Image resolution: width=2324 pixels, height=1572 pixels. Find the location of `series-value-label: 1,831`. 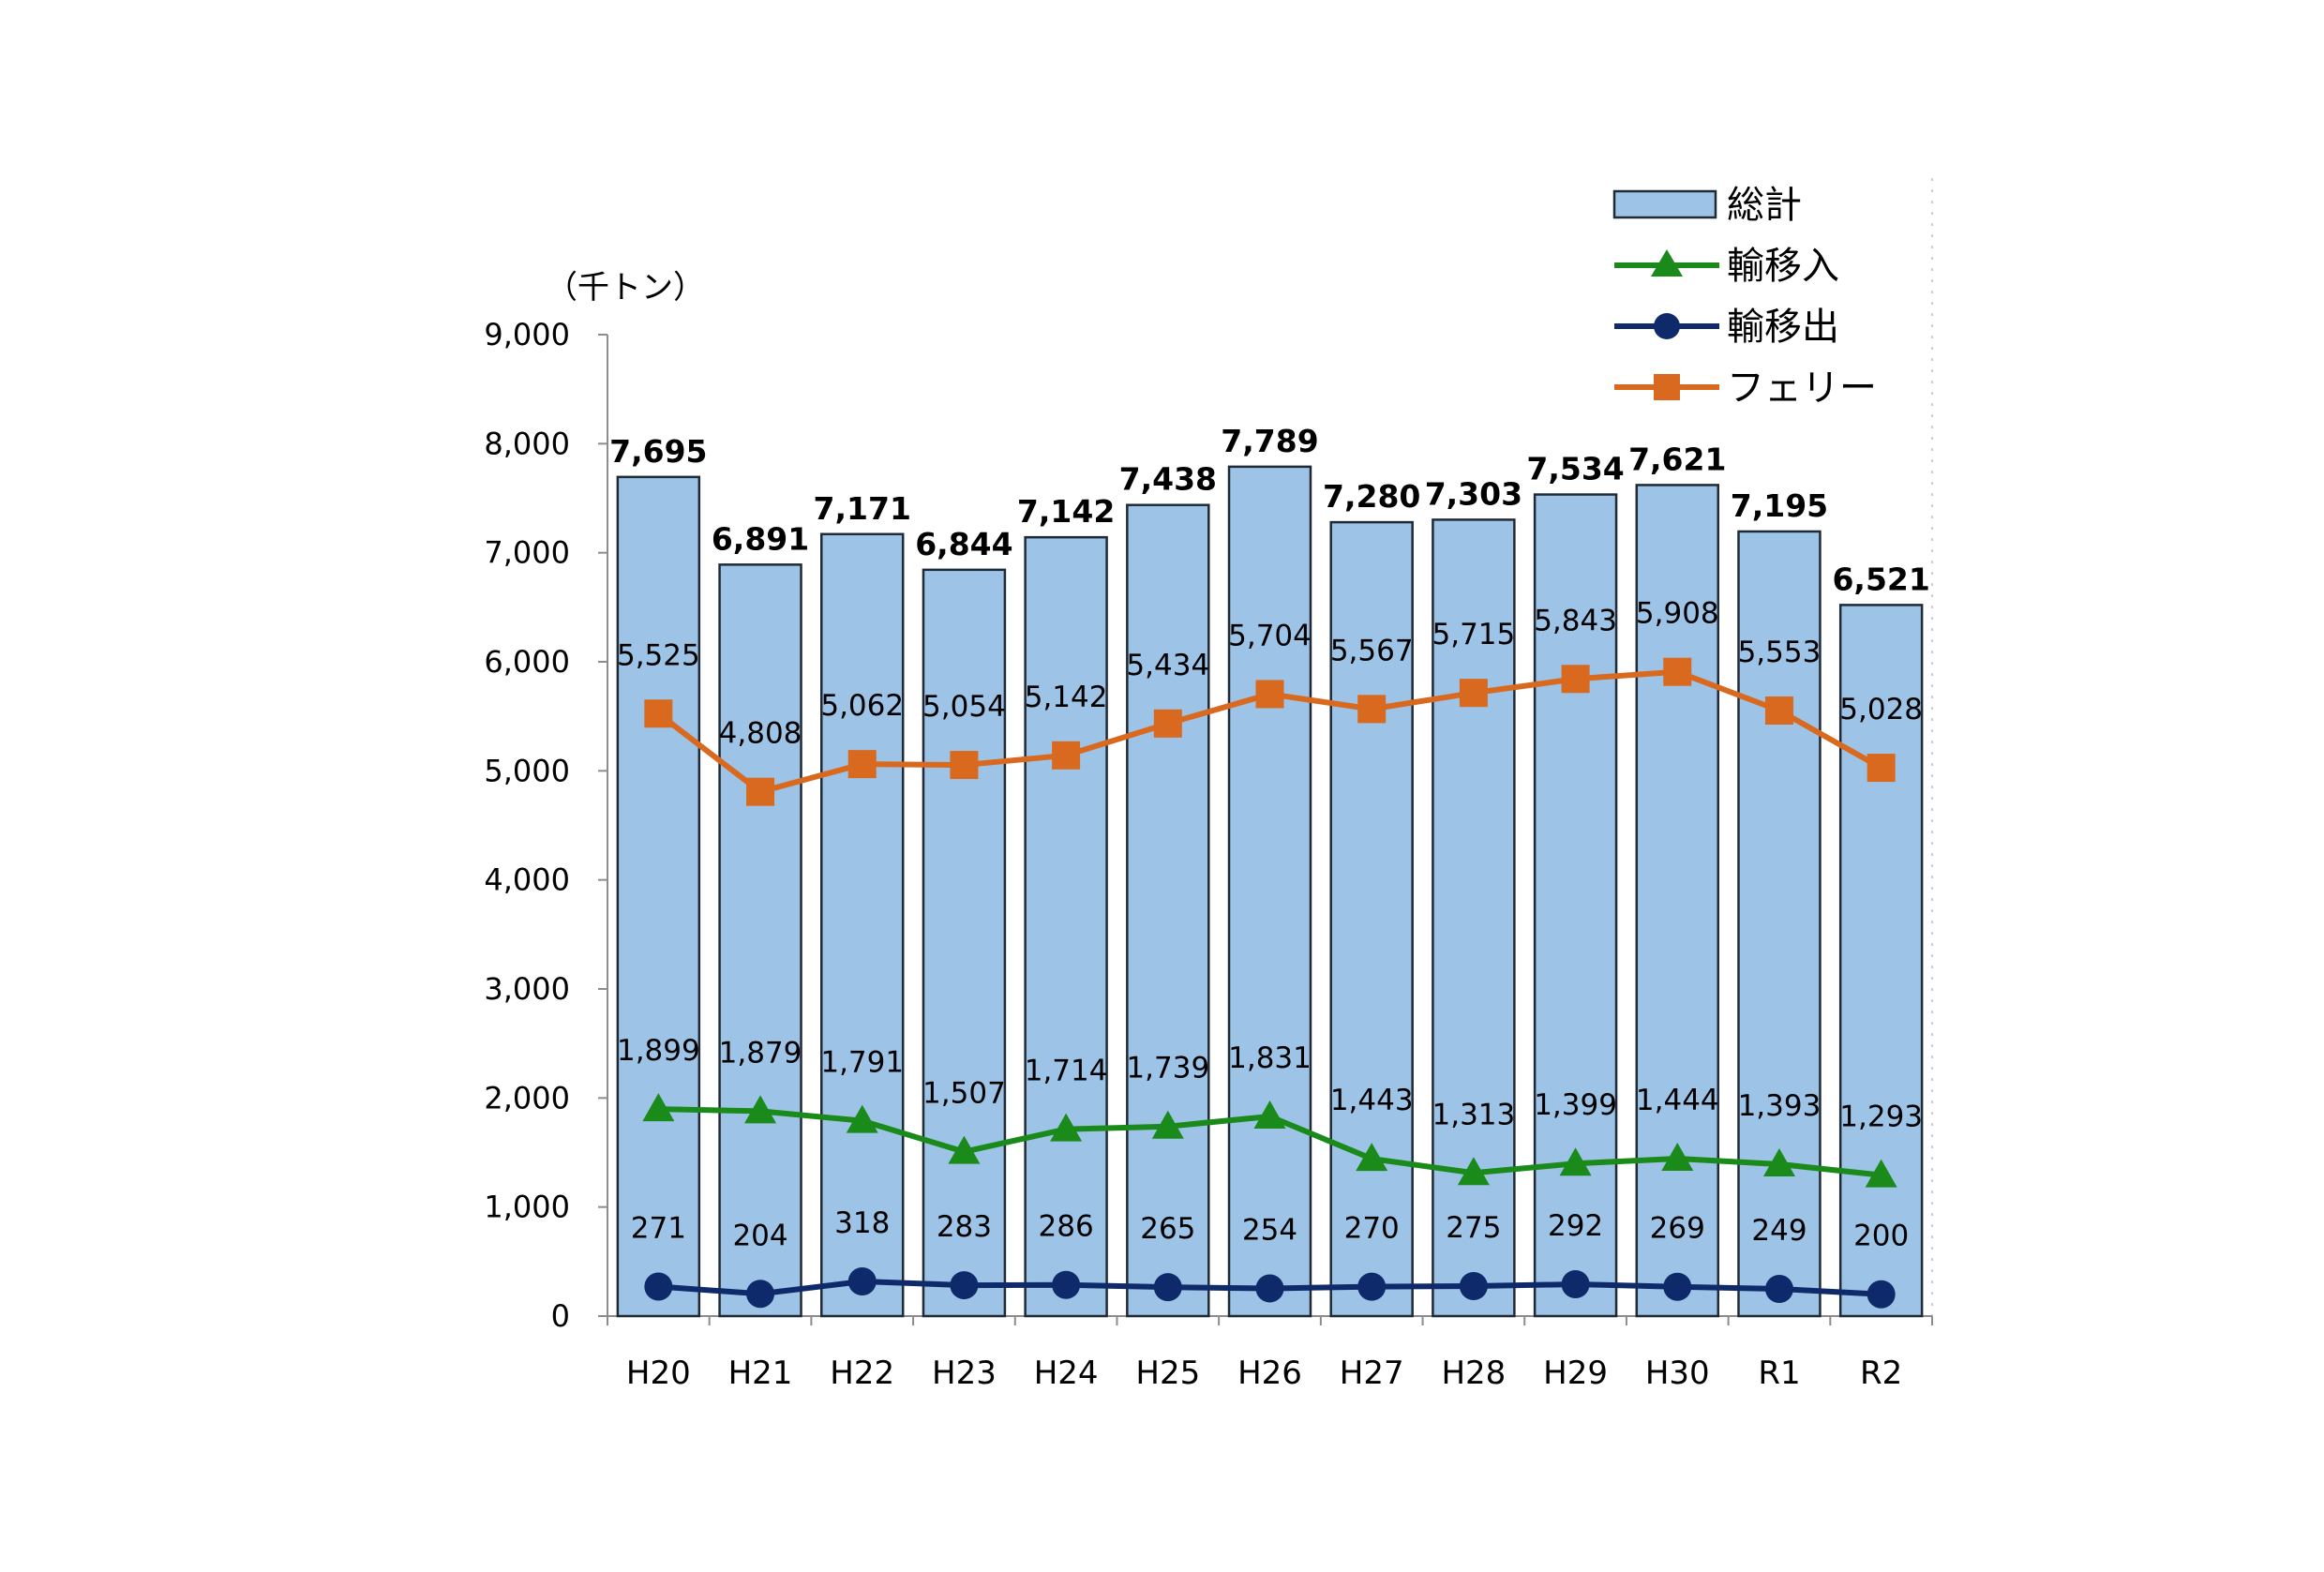

series-value-label: 1,831 is located at coordinates (1270, 1058).